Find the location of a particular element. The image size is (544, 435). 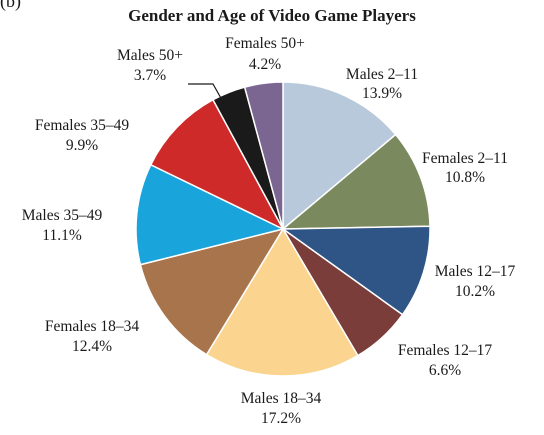

leader-line is located at coordinates (205, 92).